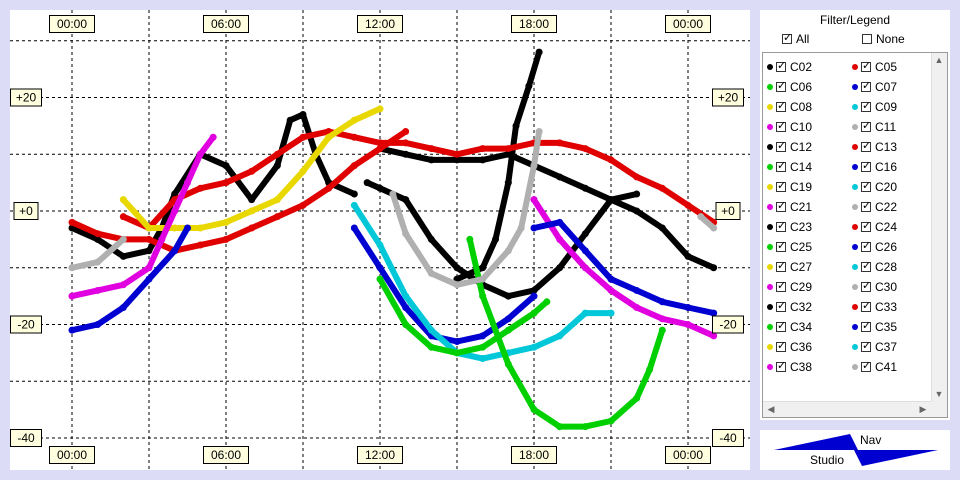  Describe the element at coordinates (72, 455) in the screenshot. I see `x-tick-label-bottom: 00:00` at that location.